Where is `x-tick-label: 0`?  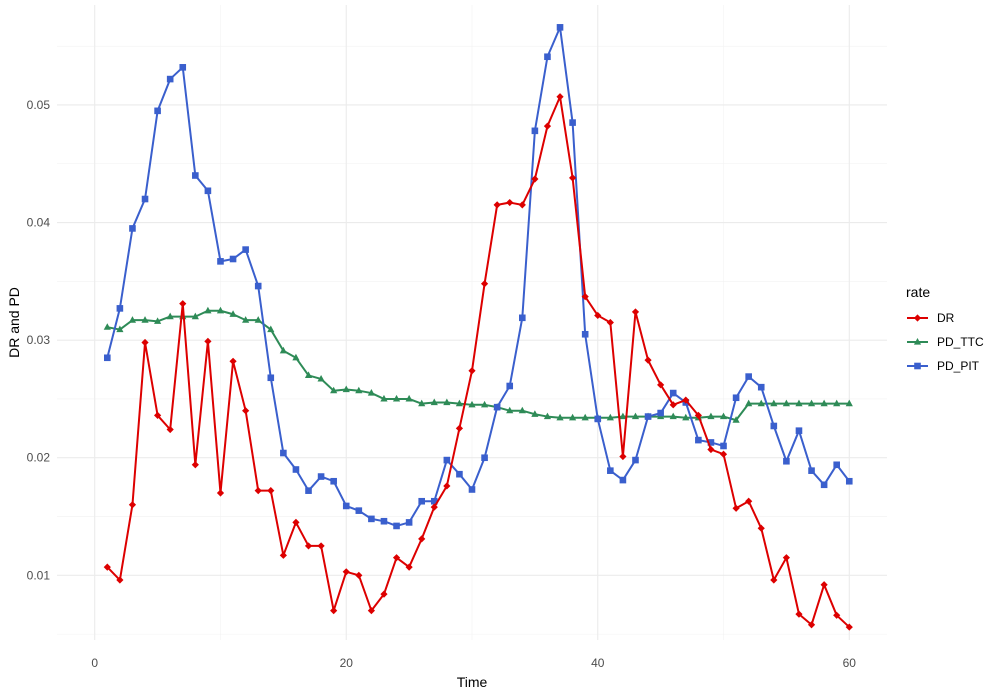
x-tick-label: 0 is located at coordinates (94, 663).